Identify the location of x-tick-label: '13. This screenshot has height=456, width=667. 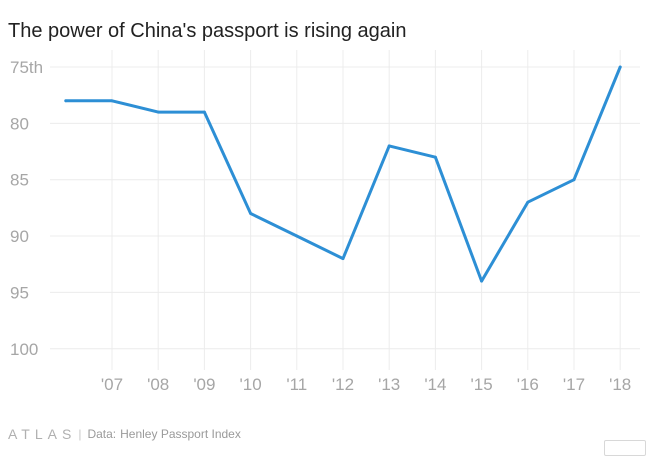
(389, 384).